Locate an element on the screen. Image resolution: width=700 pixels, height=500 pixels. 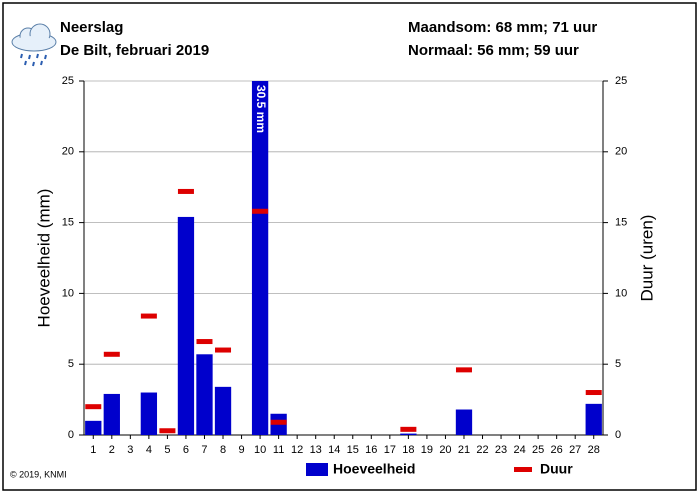
x-tick-label: 23 is located at coordinates (501, 450).